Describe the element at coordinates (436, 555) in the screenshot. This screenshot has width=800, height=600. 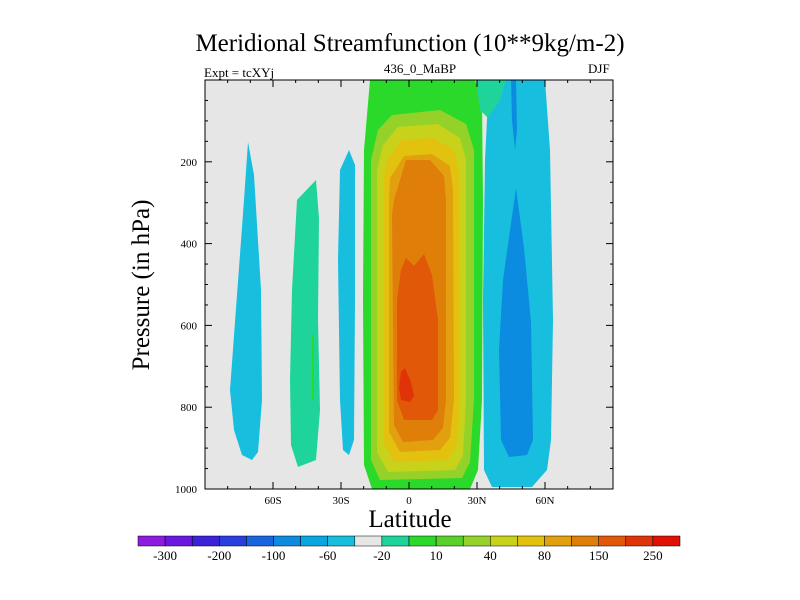
I see `colorbar-label: 10` at that location.